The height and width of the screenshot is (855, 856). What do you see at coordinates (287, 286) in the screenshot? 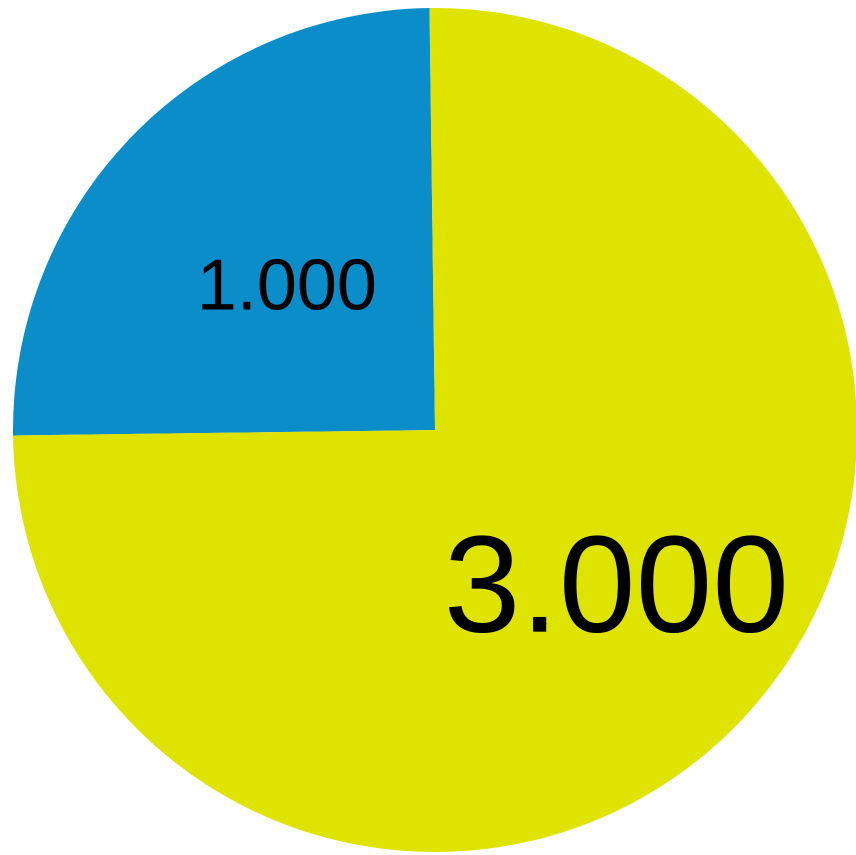
I see `pie-slice-label-1: 1.000` at bounding box center [287, 286].